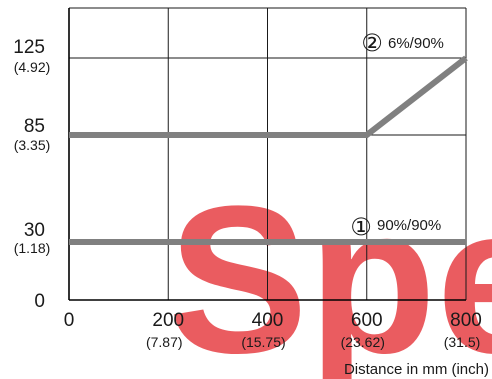 The image size is (492, 379). What do you see at coordinates (409, 225) in the screenshot?
I see `series-label-1: 90%/90%` at bounding box center [409, 225].